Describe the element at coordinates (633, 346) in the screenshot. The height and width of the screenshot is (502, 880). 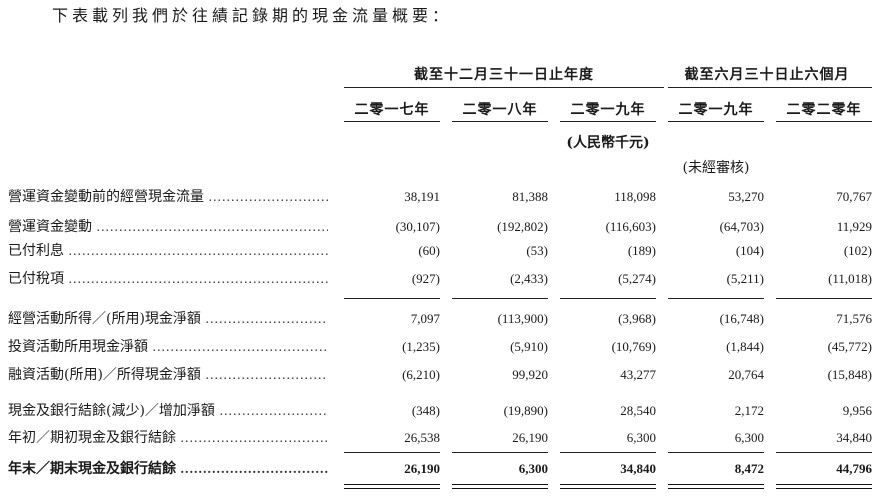
I see `row-value: (10,769)` at that location.